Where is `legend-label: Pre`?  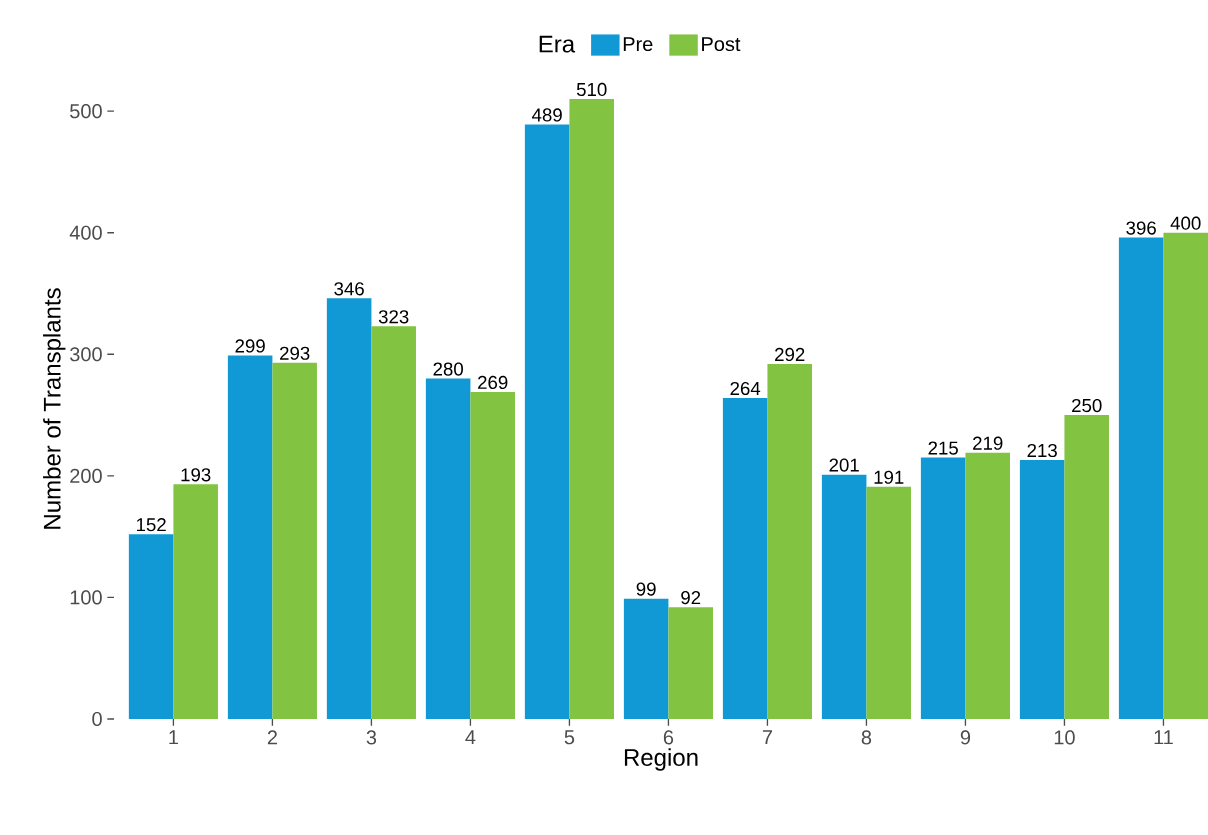
legend-label: Pre is located at coordinates (638, 44).